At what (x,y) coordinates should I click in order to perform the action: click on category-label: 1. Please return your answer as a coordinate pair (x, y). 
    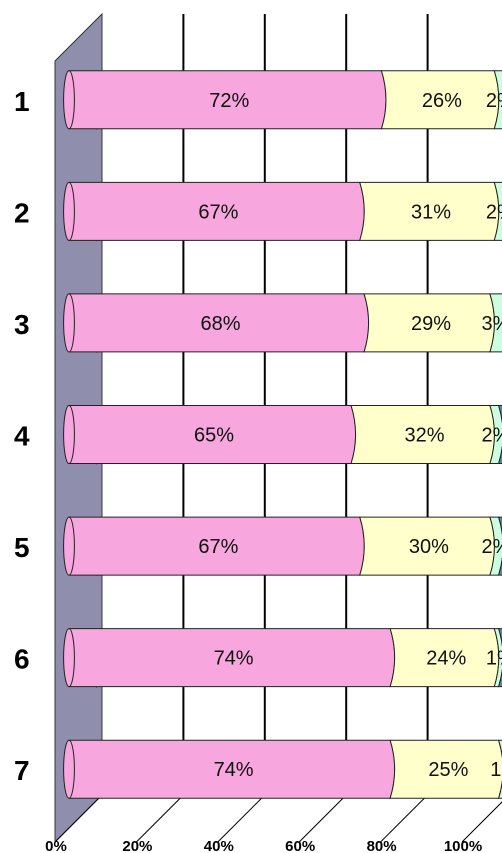
    Looking at the image, I should click on (22, 101).